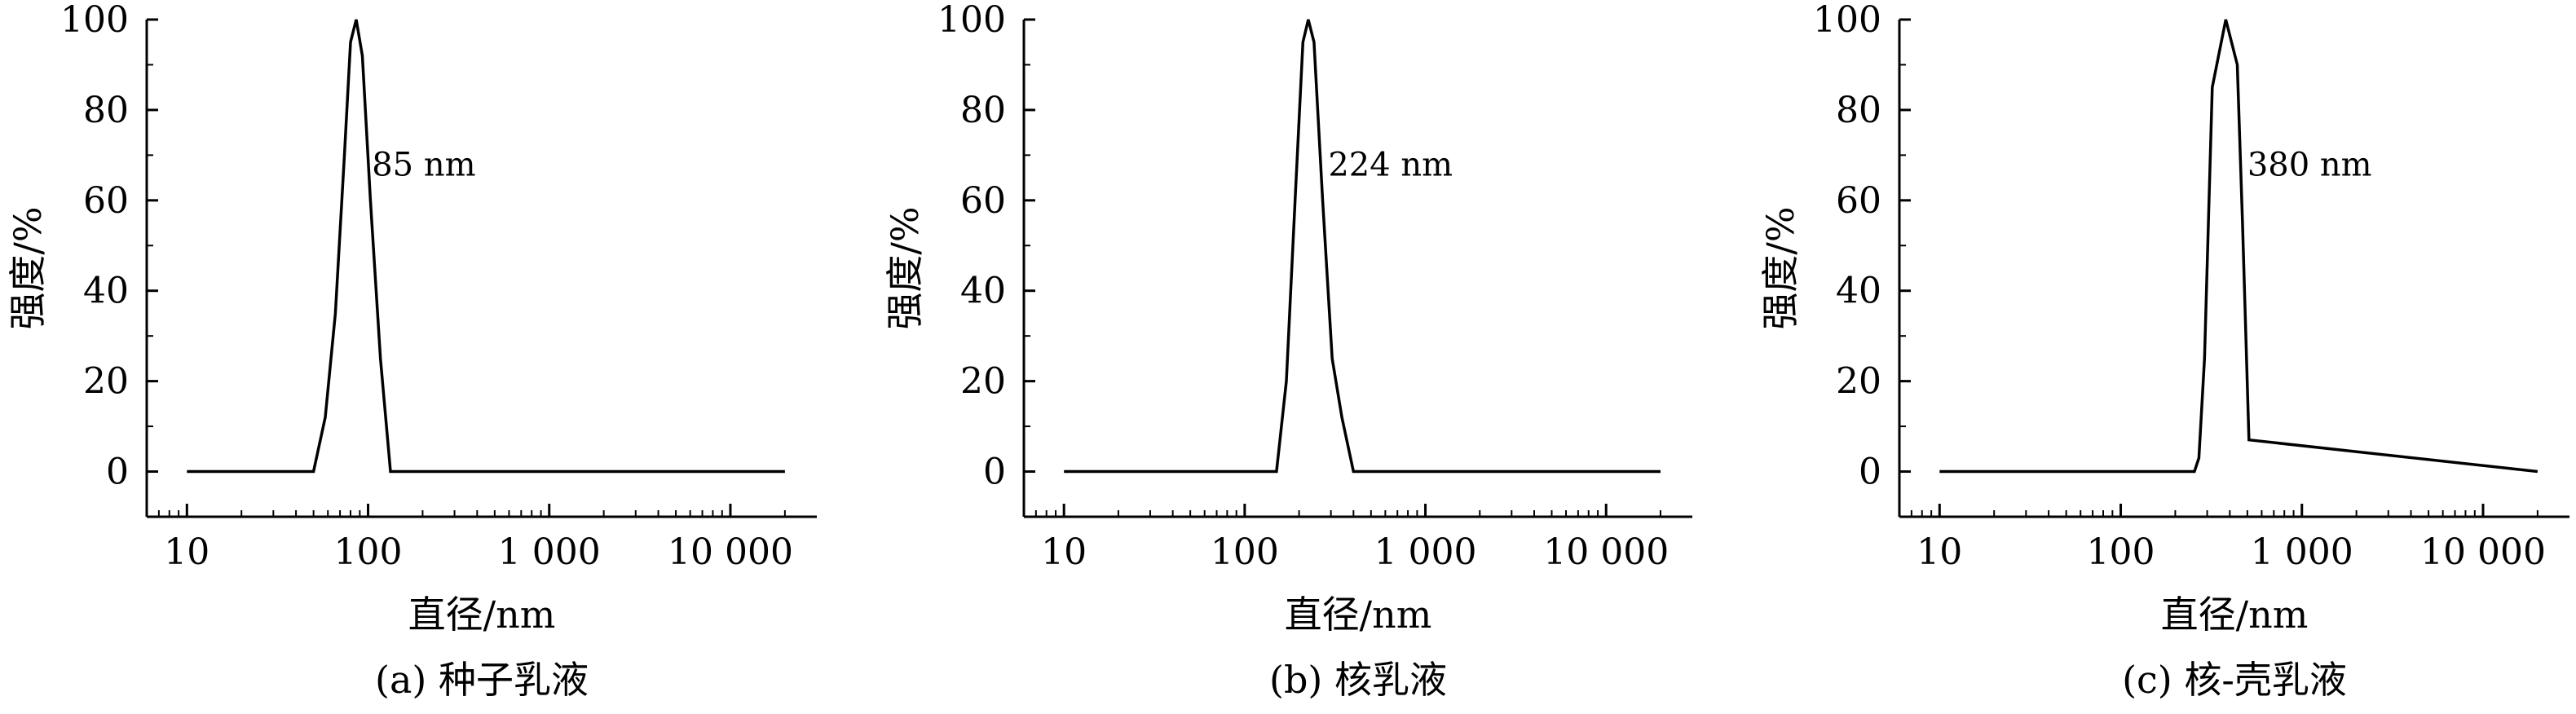  Describe the element at coordinates (423, 165) in the screenshot. I see `peak-label: 85 nm` at that location.